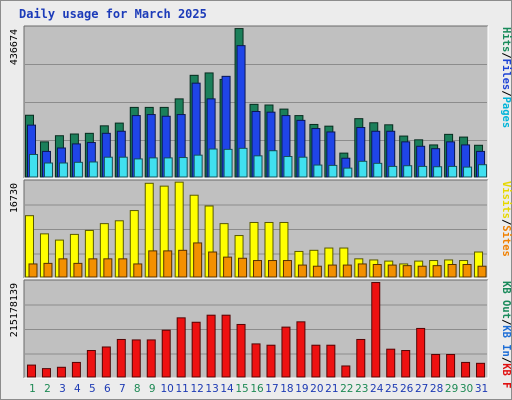 This screenshot has height=400, width=512. What do you see at coordinates (47, 389) in the screenshot?
I see `day-label: 2` at bounding box center [47, 389].